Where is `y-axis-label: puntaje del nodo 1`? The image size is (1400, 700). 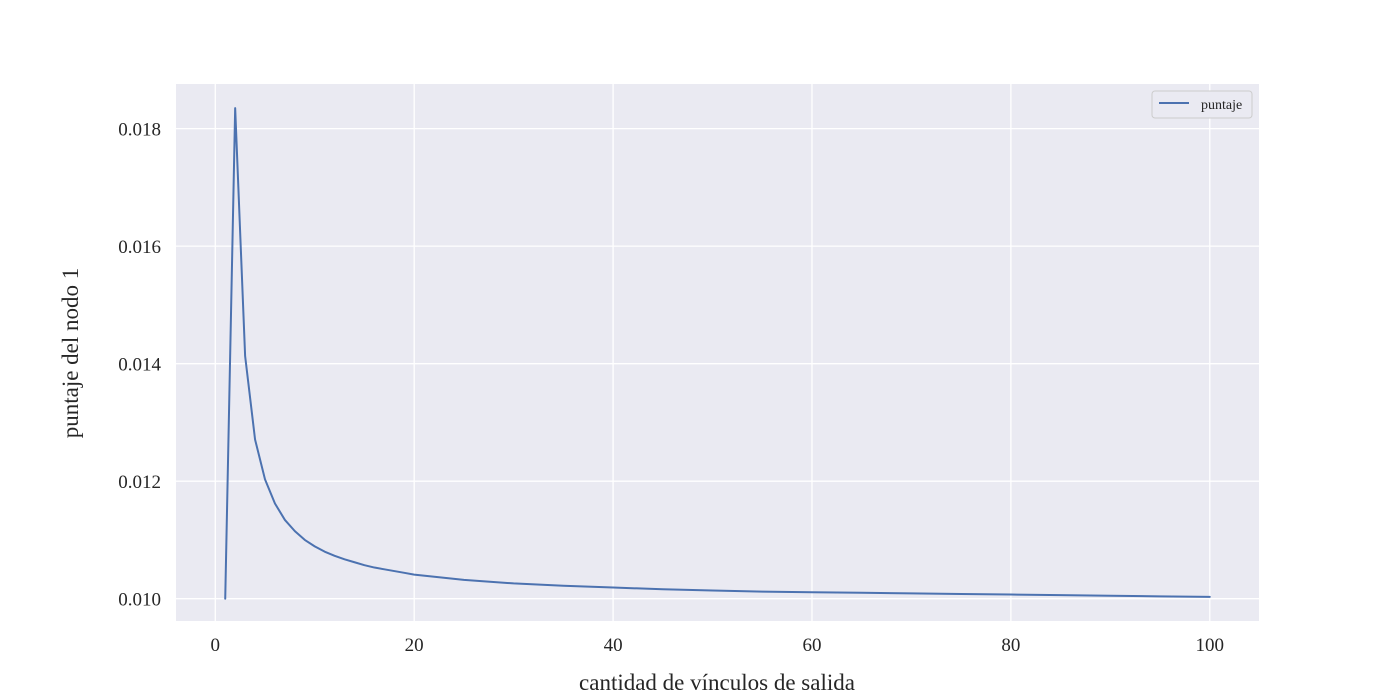 y-axis-label: puntaje del nodo 1 is located at coordinates (70, 353).